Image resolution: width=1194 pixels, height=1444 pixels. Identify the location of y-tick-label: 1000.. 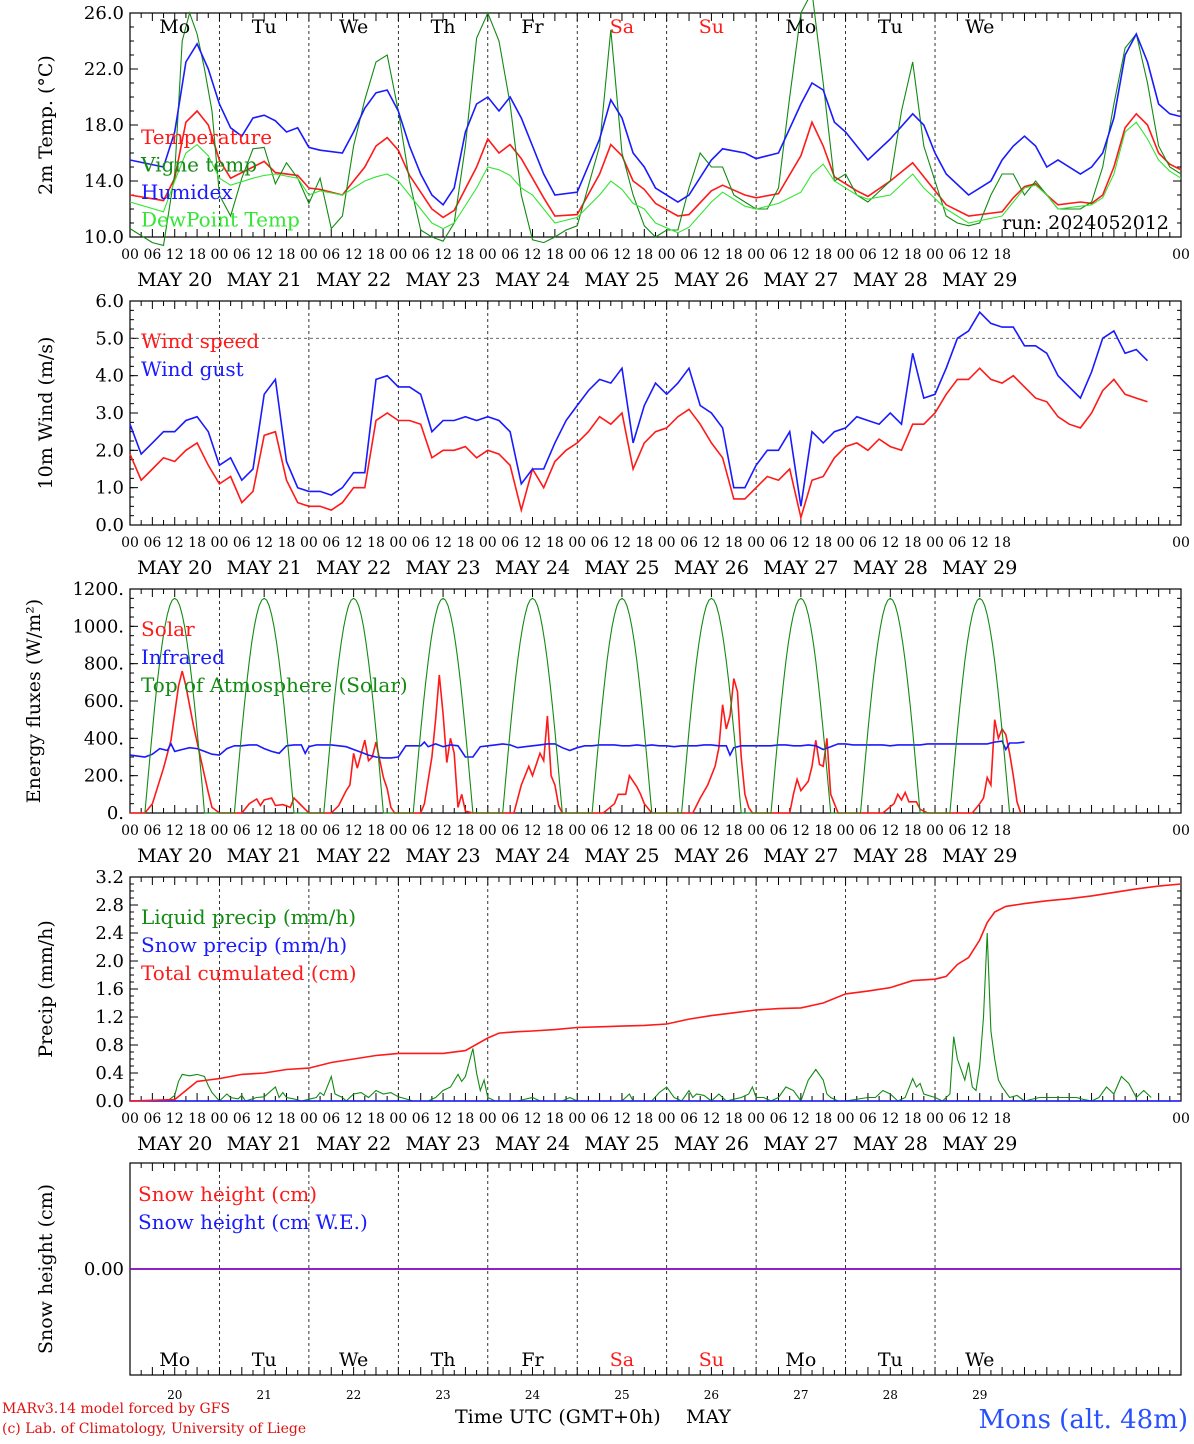
(98, 626).